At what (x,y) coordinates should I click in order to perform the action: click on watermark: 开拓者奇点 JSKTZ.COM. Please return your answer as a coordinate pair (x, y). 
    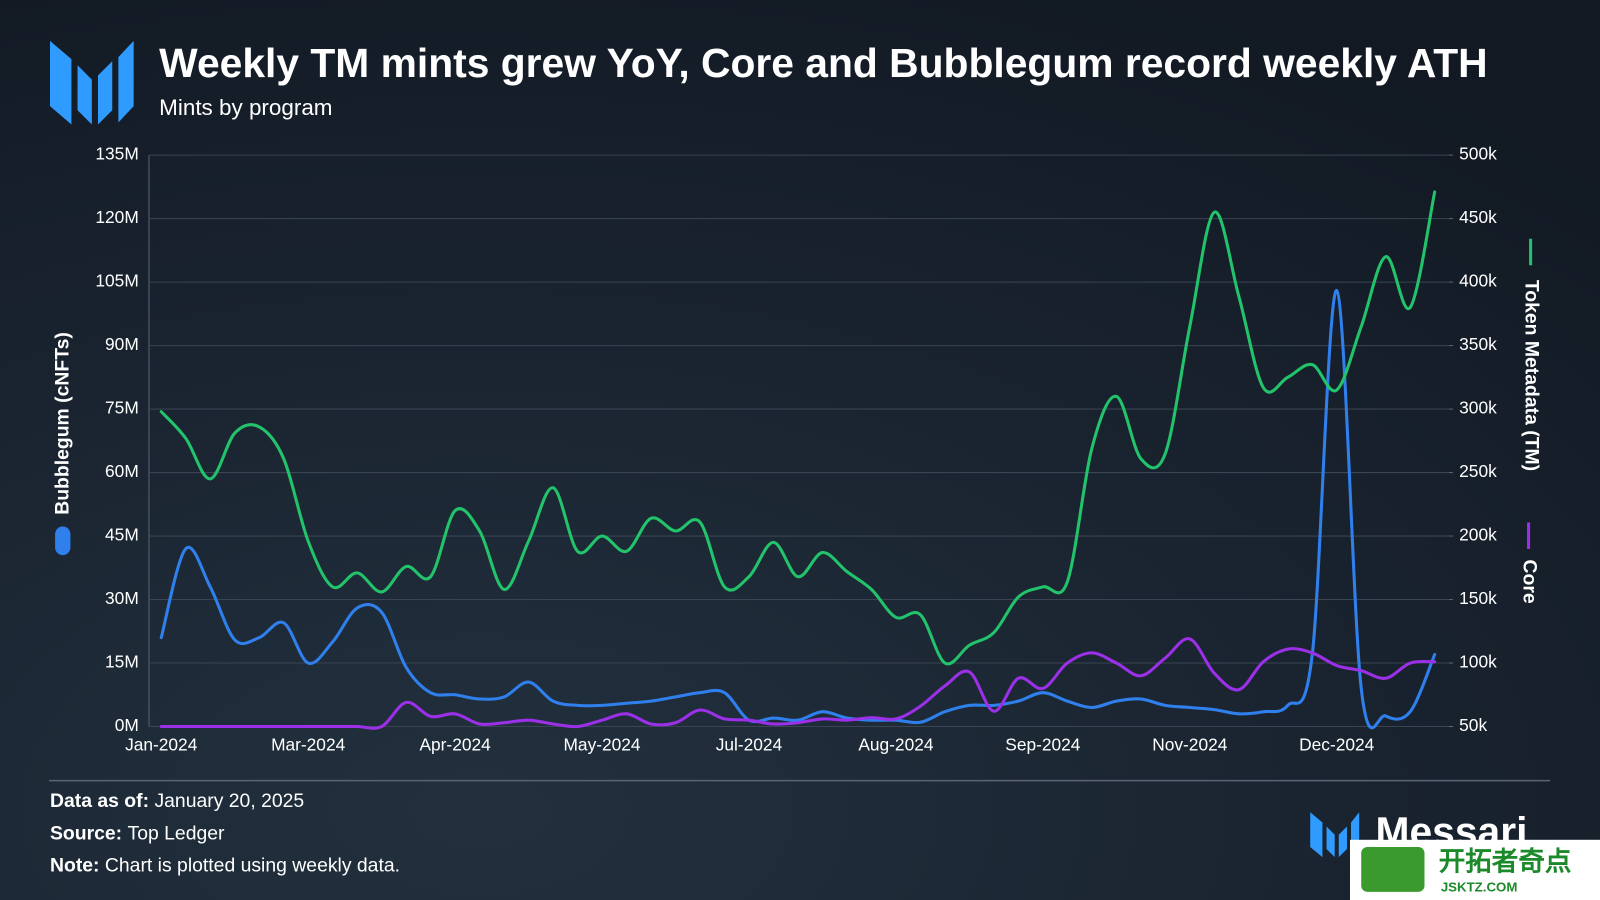
    Looking at the image, I should click on (1475, 869).